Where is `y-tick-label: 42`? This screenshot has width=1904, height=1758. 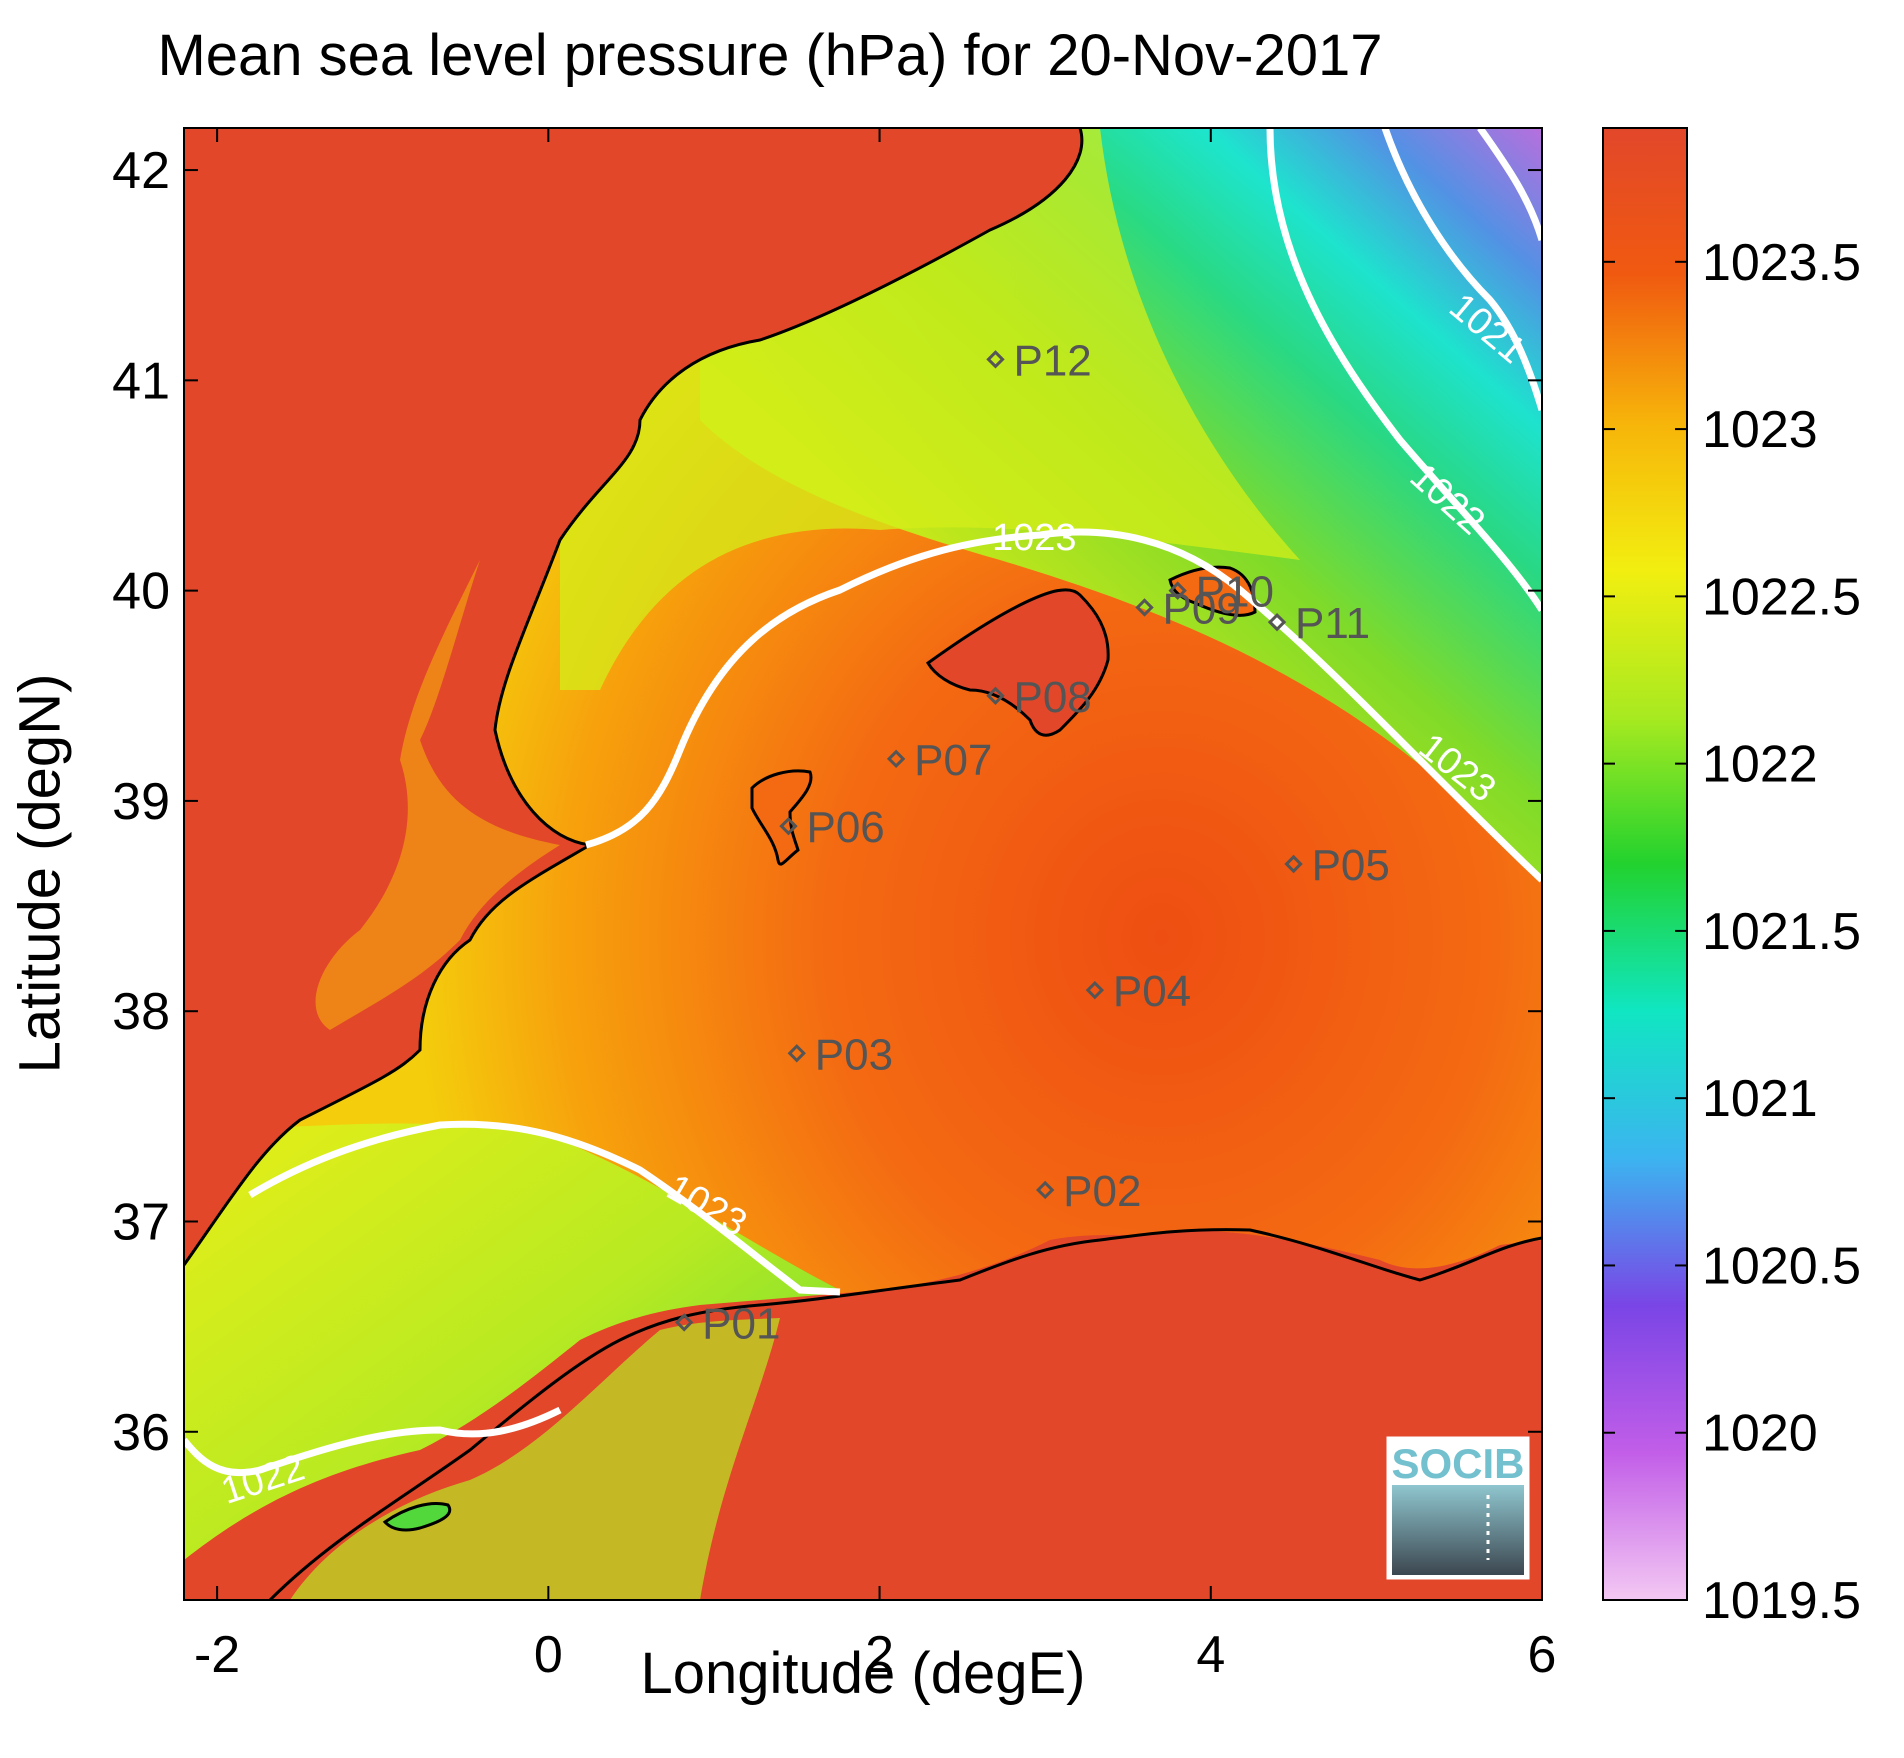 y-tick-label: 42 is located at coordinates (141, 171).